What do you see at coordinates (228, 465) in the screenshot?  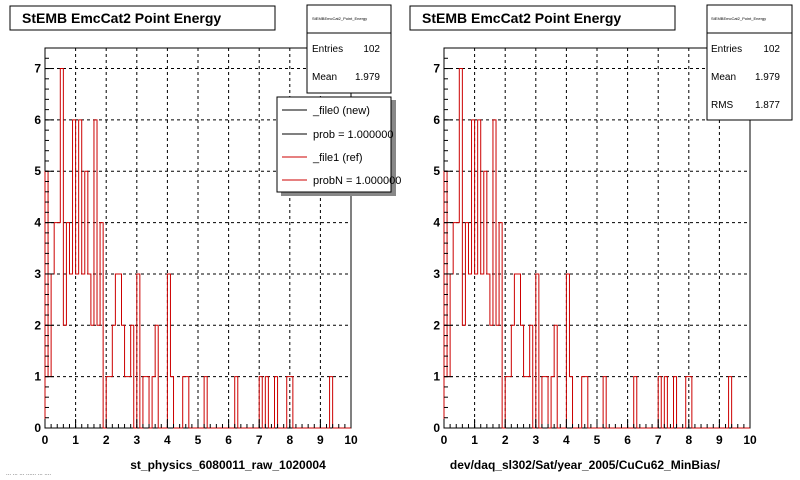 I see `x-axis-label: st_physics_6080011_raw_1020004` at bounding box center [228, 465].